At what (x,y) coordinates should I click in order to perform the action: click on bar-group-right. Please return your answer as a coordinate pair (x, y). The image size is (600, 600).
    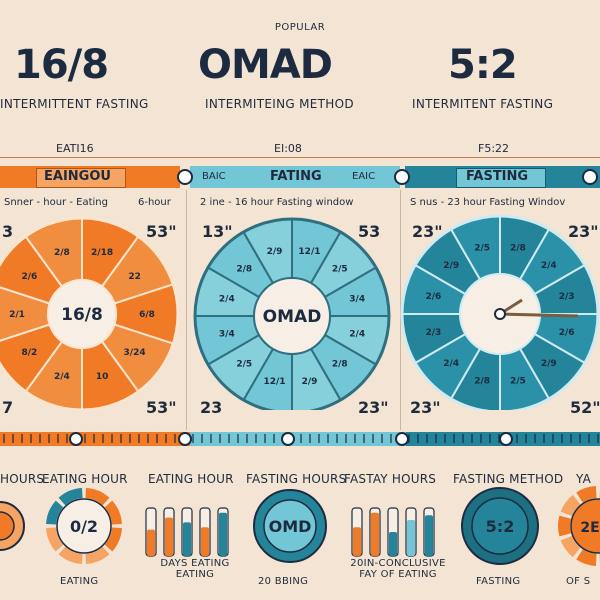
    Looking at the image, I should click on (393, 532).